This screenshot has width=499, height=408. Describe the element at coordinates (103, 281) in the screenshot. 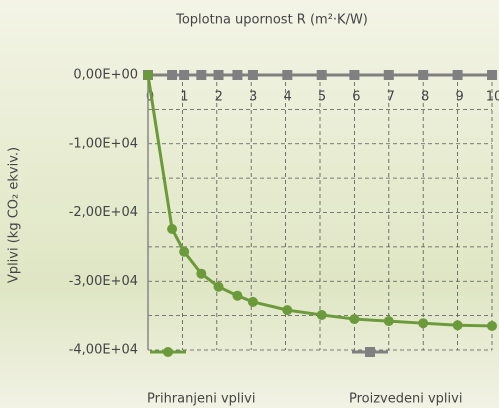

I see `y-tick-label: -3,00E+04` at that location.